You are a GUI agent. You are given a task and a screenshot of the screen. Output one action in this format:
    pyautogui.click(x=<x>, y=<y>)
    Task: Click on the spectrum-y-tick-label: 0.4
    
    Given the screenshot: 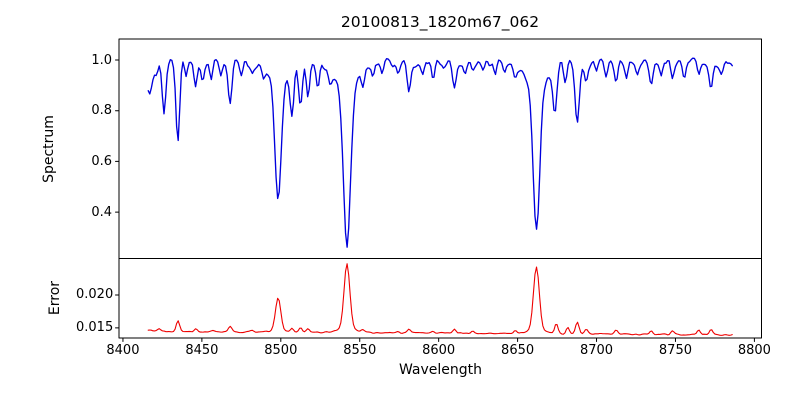 What is the action you would take?
    pyautogui.click(x=101, y=212)
    